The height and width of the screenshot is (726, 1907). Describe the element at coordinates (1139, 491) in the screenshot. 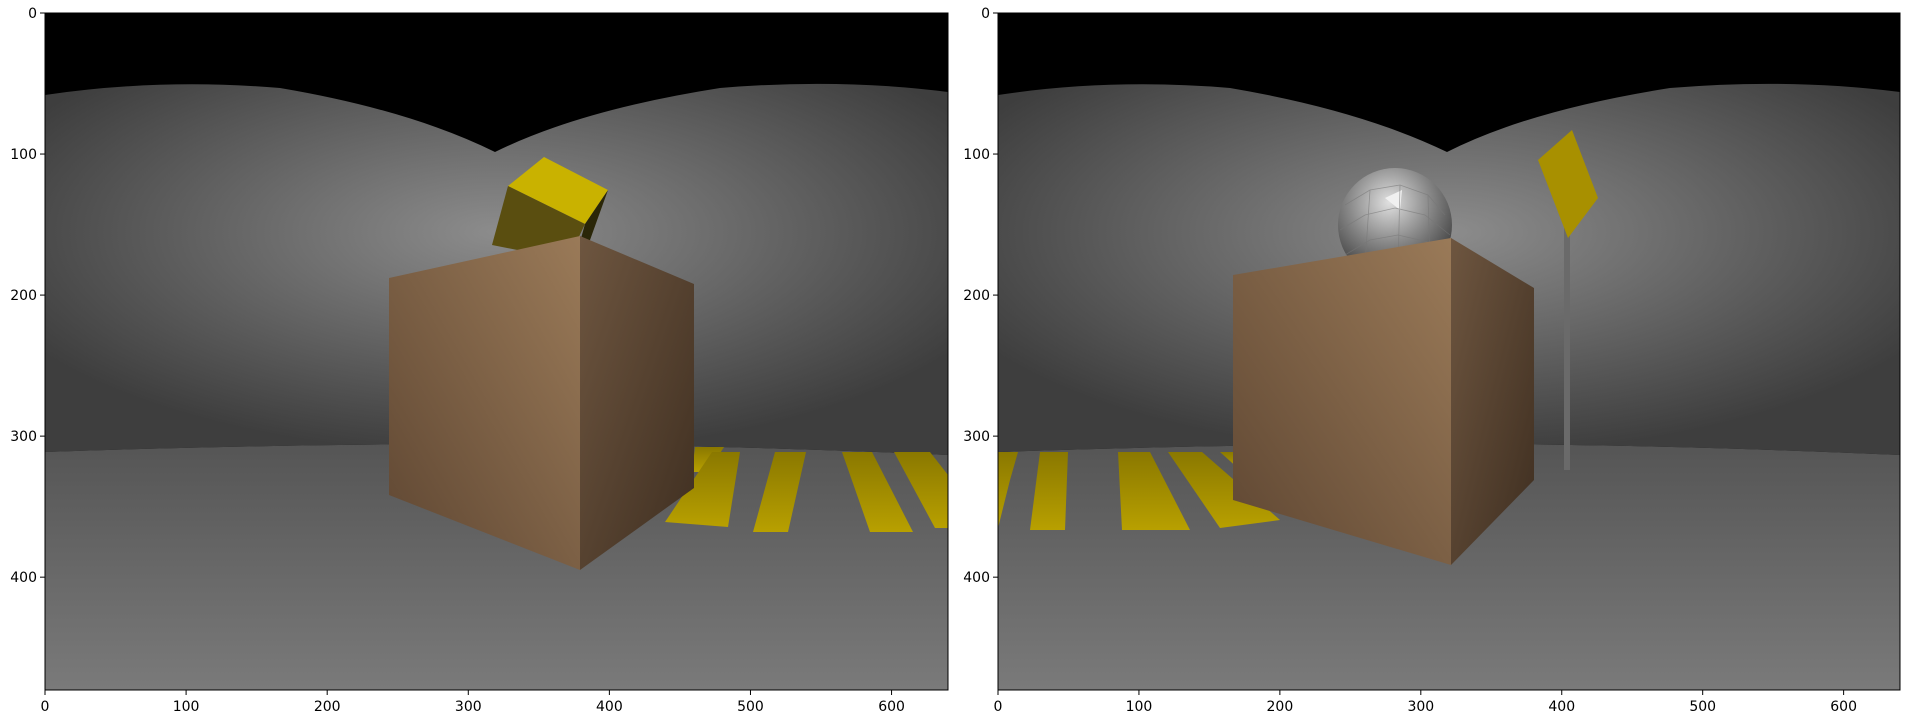

I see `right-crosswalk-stripes` at that location.